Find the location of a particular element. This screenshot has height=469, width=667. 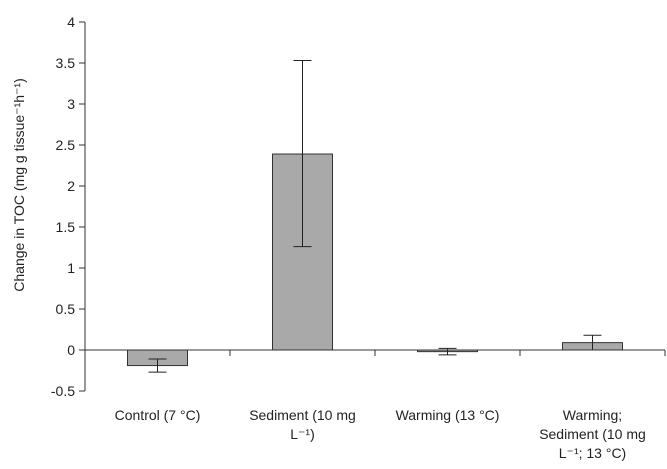

y-axis: 4 3.5 3 2.5 2 1.5 1 0.5 0 -0.5 is located at coordinates (68, 206).